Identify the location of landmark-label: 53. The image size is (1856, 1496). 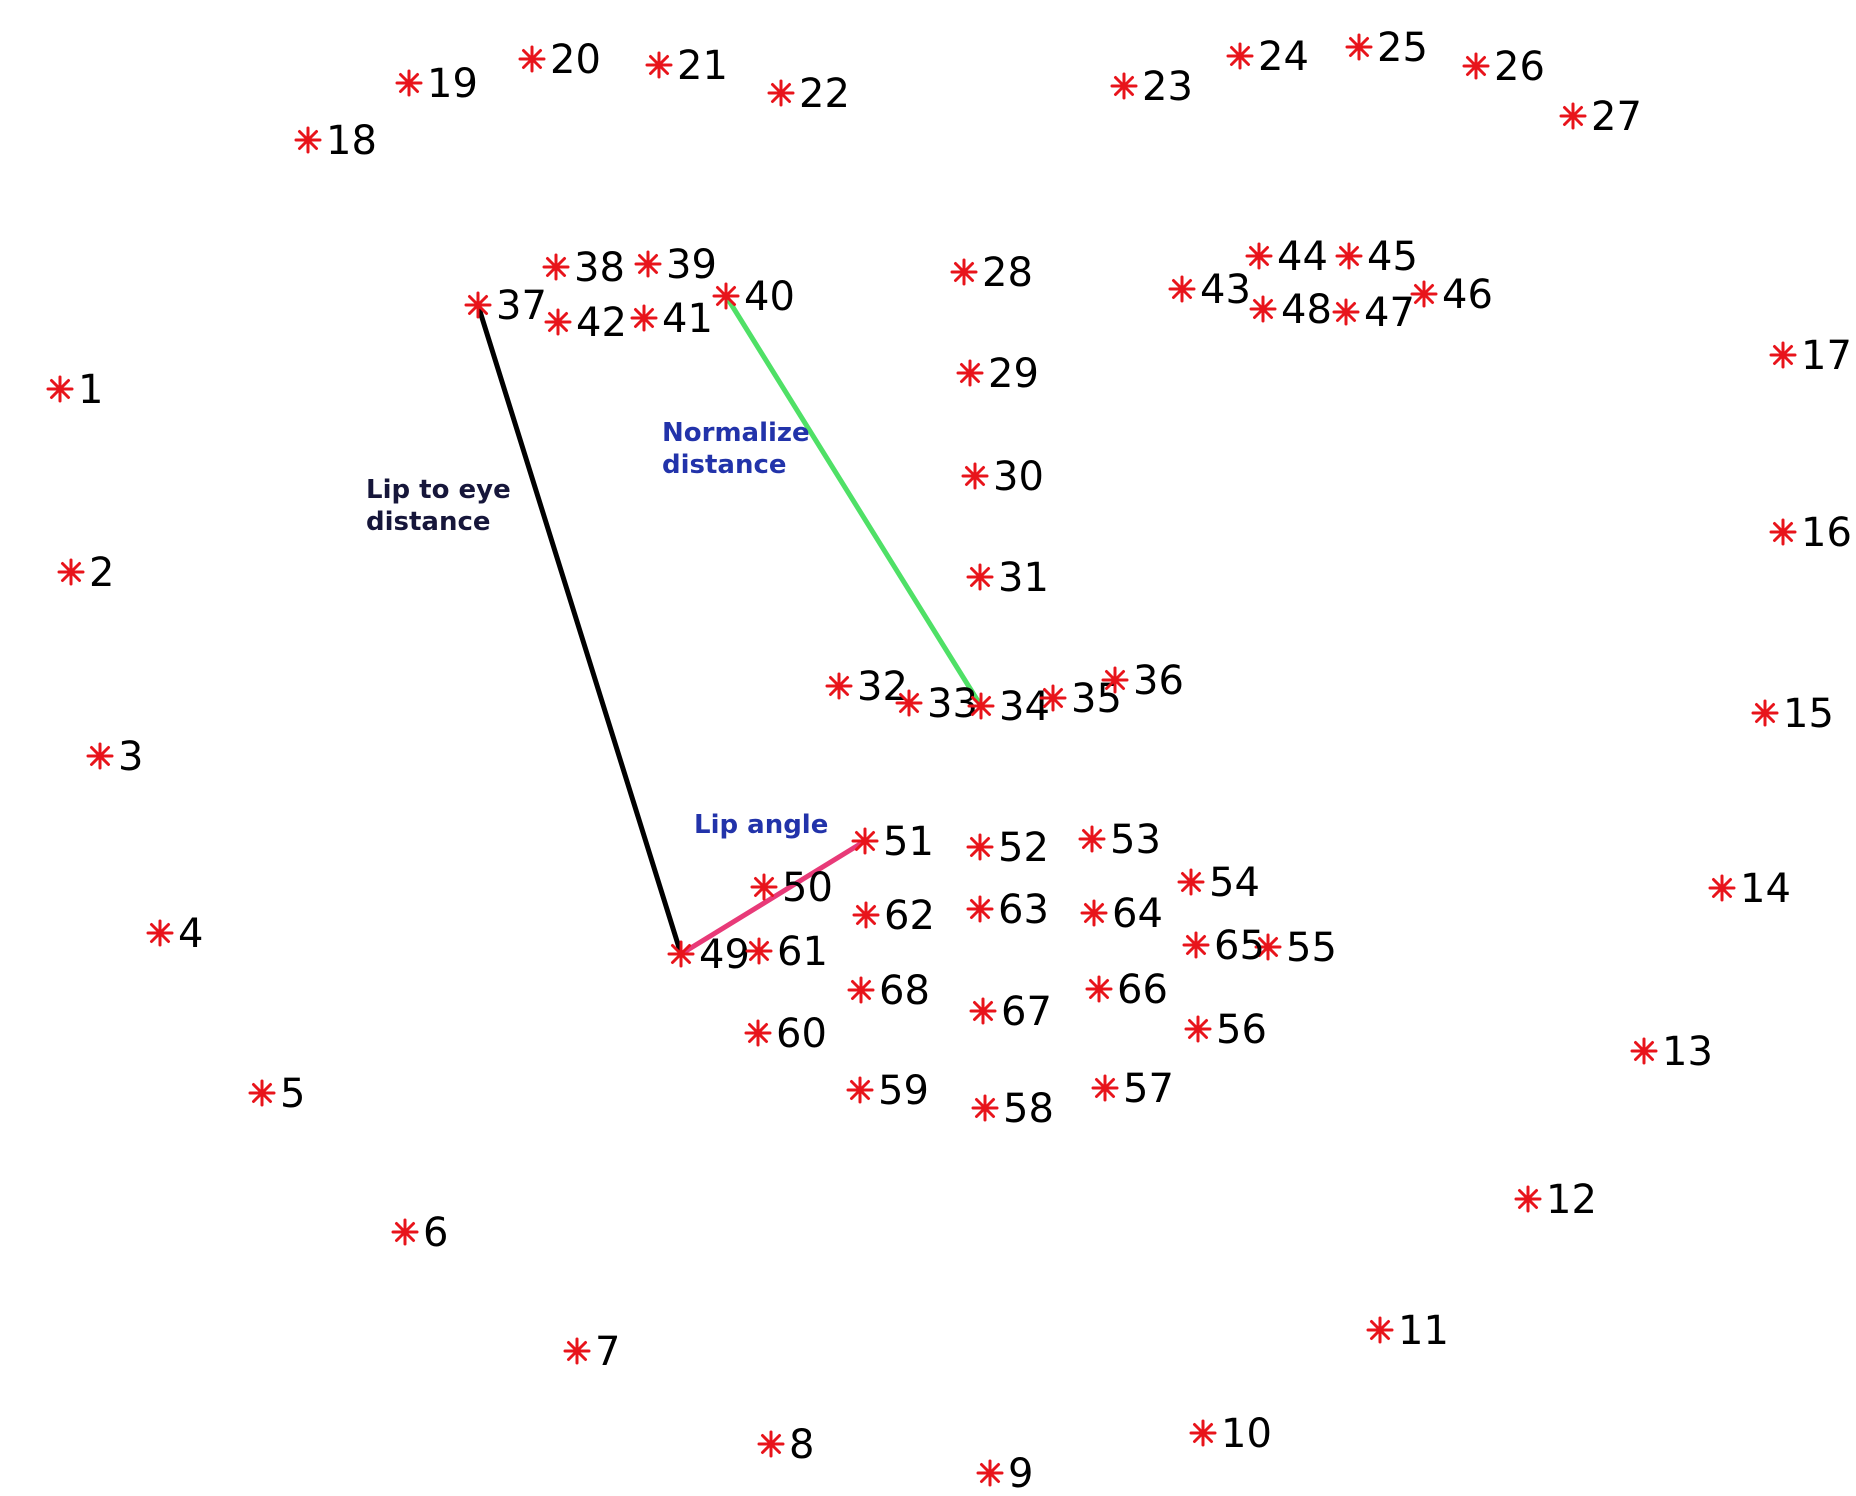
(1135, 840).